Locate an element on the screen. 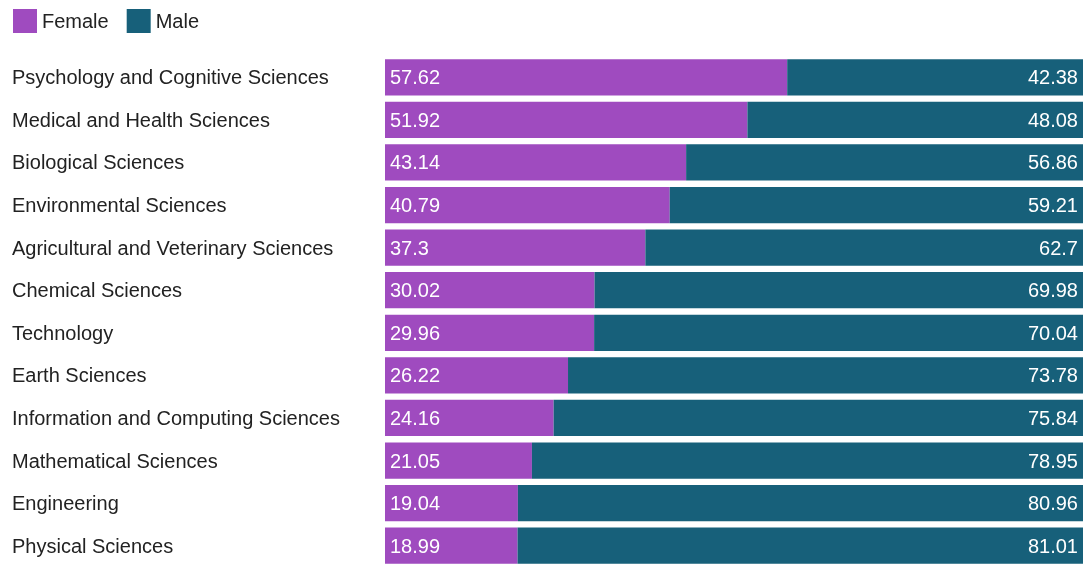 This screenshot has width=1083, height=567. data-label: 37.3 is located at coordinates (409, 247).